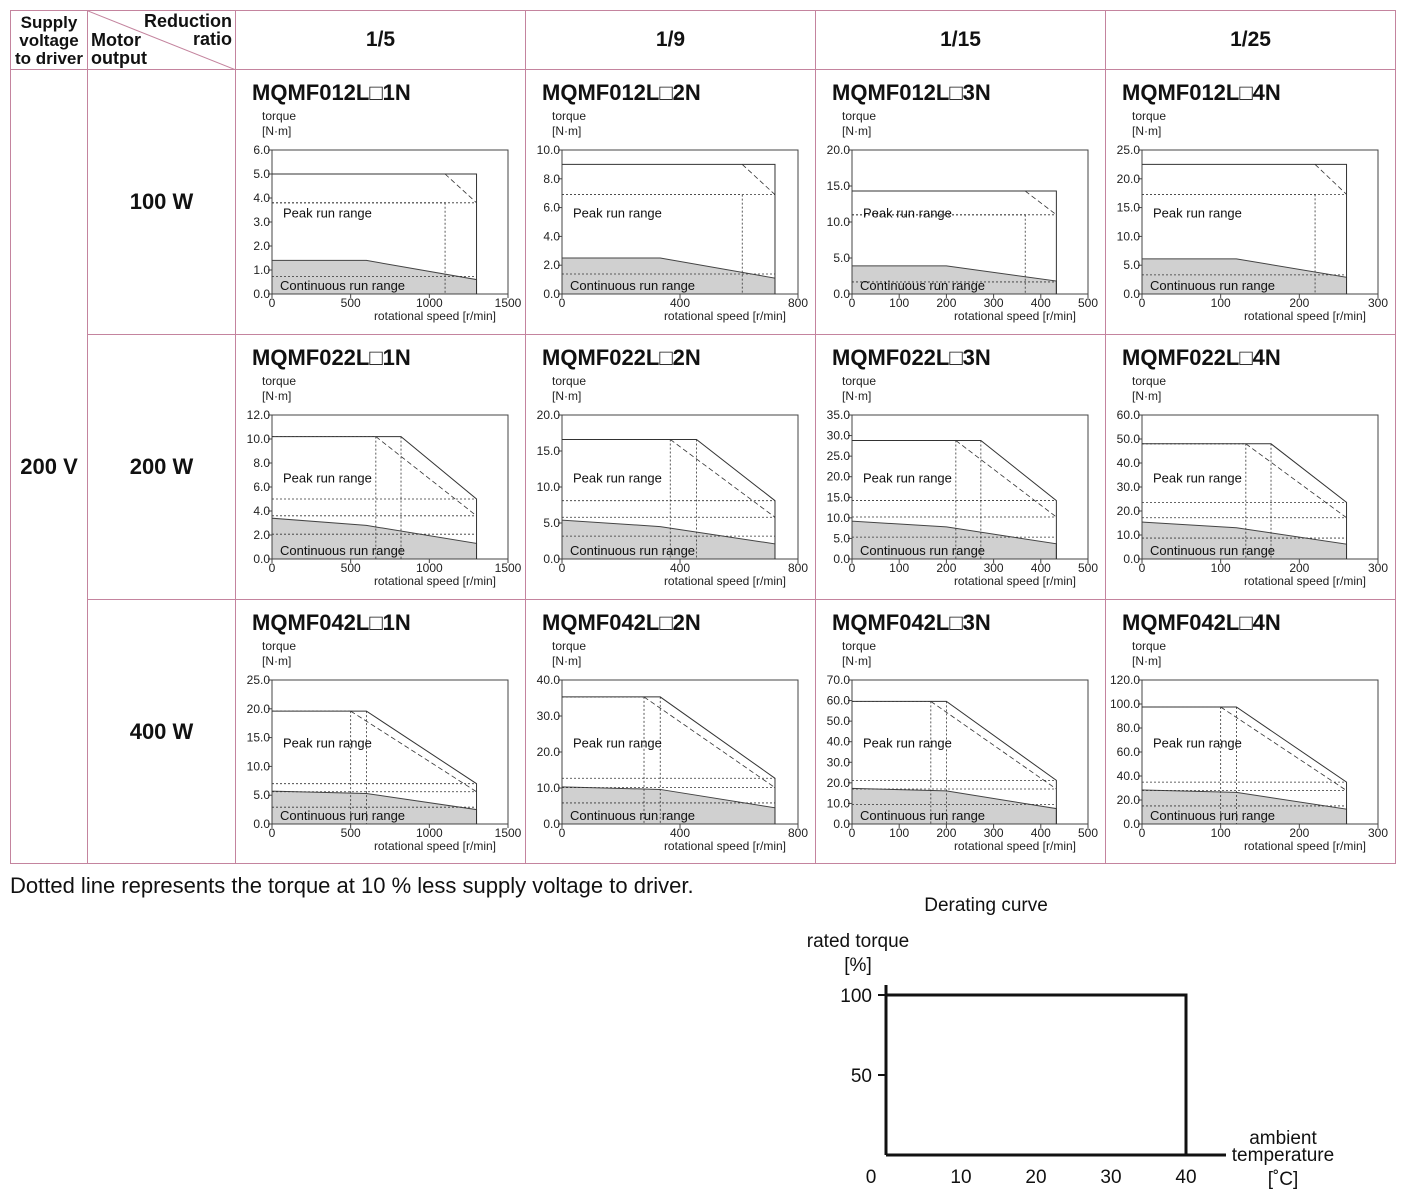 The height and width of the screenshot is (1195, 1408). Describe the element at coordinates (1129, 752) in the screenshot. I see `y-tick-label: 60.0` at that location.